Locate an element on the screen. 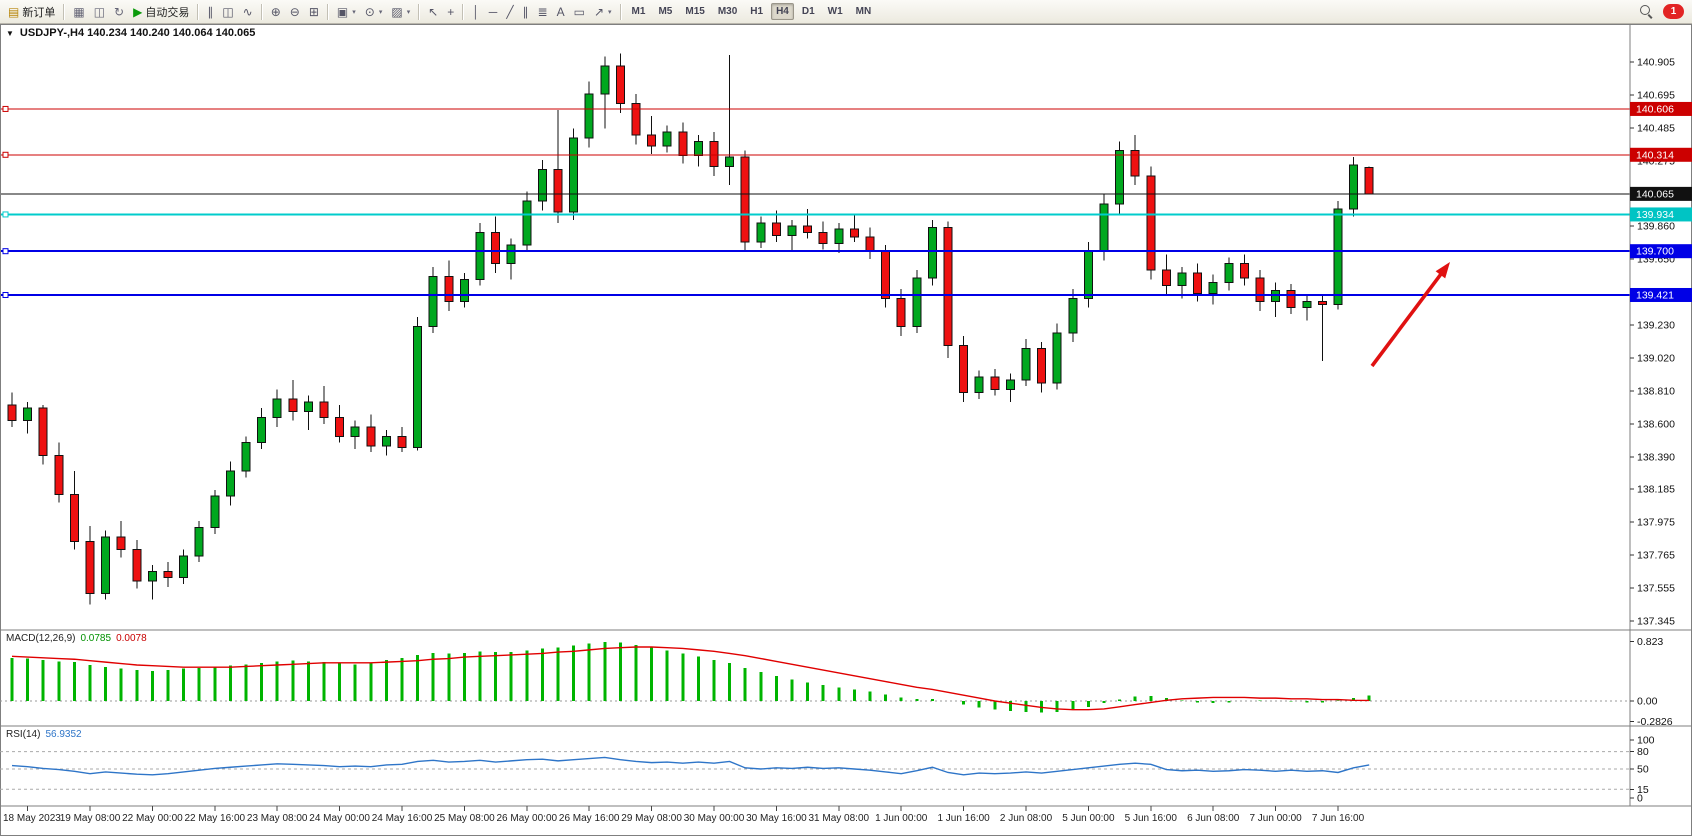  timeframe-w1-button: W1 is located at coordinates (835, 11).